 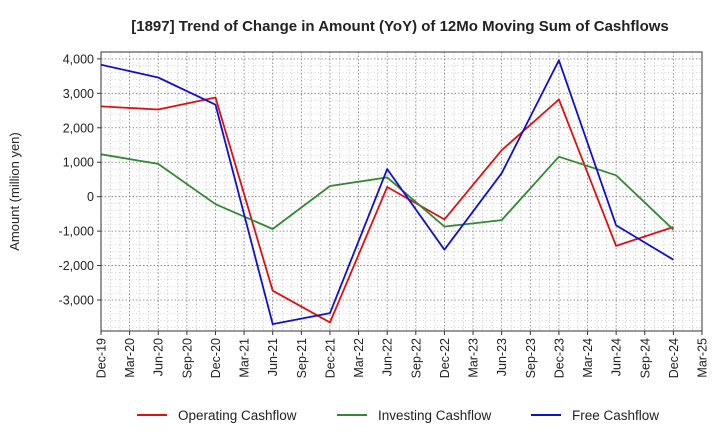 What do you see at coordinates (615, 415) in the screenshot?
I see `legend-label: Free Cashflow` at bounding box center [615, 415].